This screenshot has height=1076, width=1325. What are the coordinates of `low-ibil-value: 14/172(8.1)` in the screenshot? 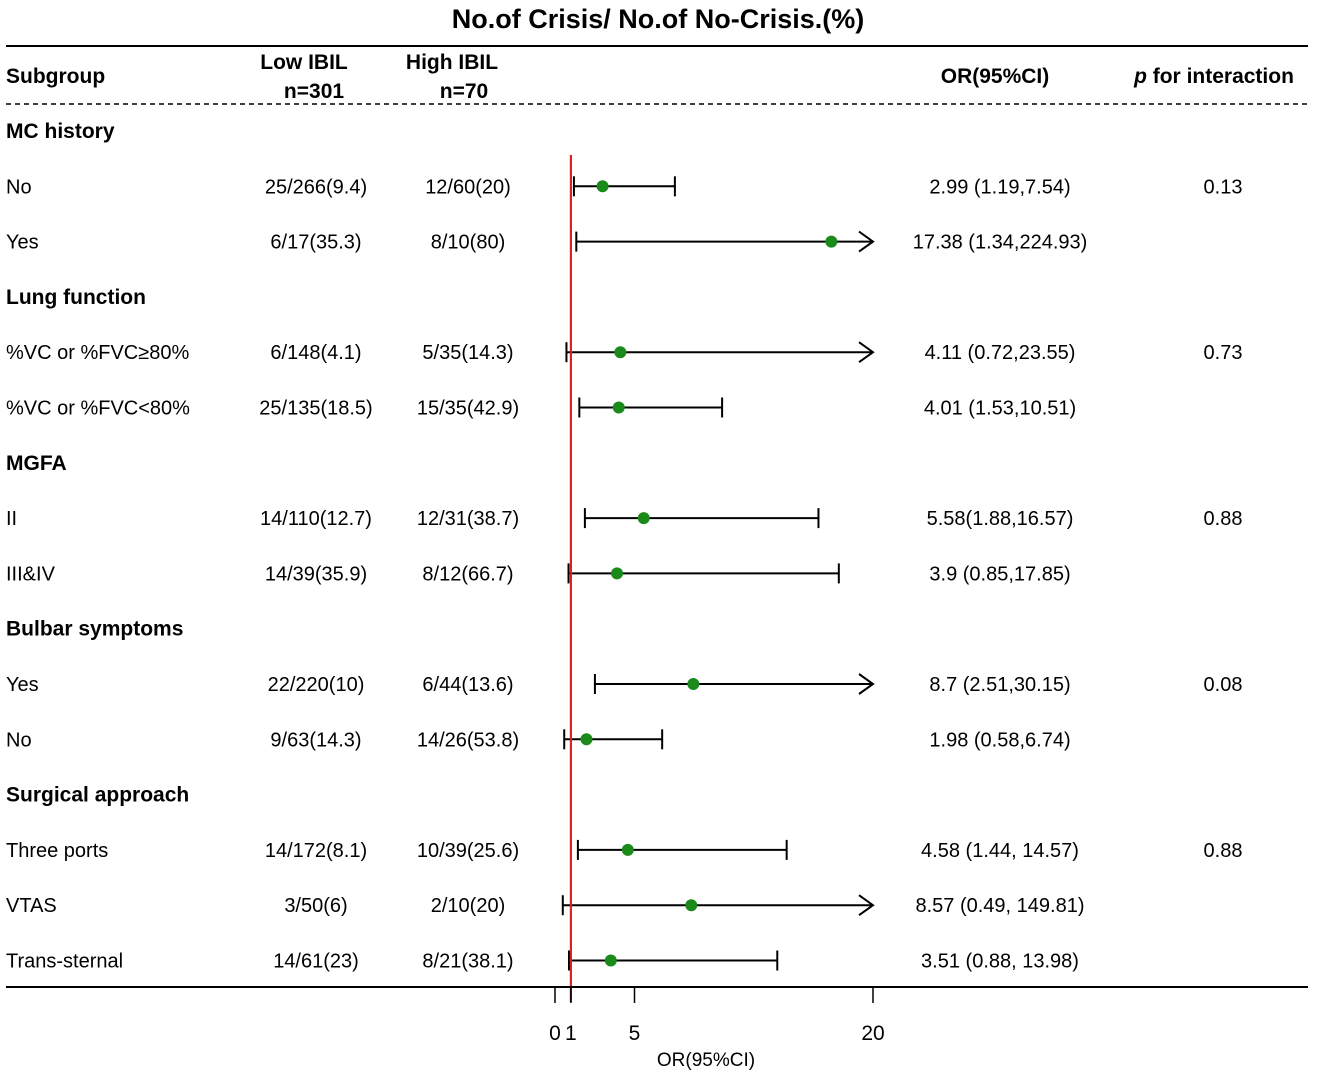 It's located at (316, 851).